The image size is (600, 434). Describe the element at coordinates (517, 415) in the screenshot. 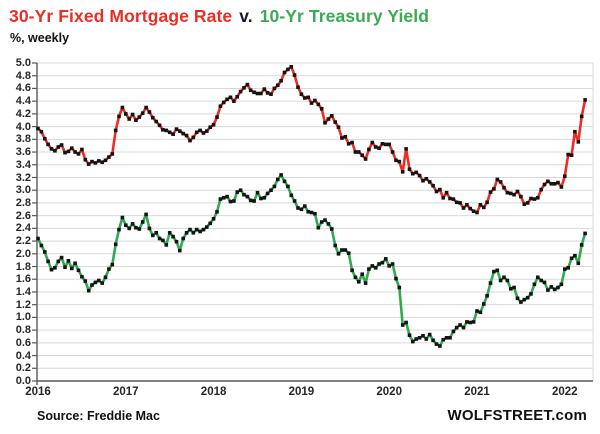

I see `wolfstreet-brand: WOLFSTREET.com` at that location.